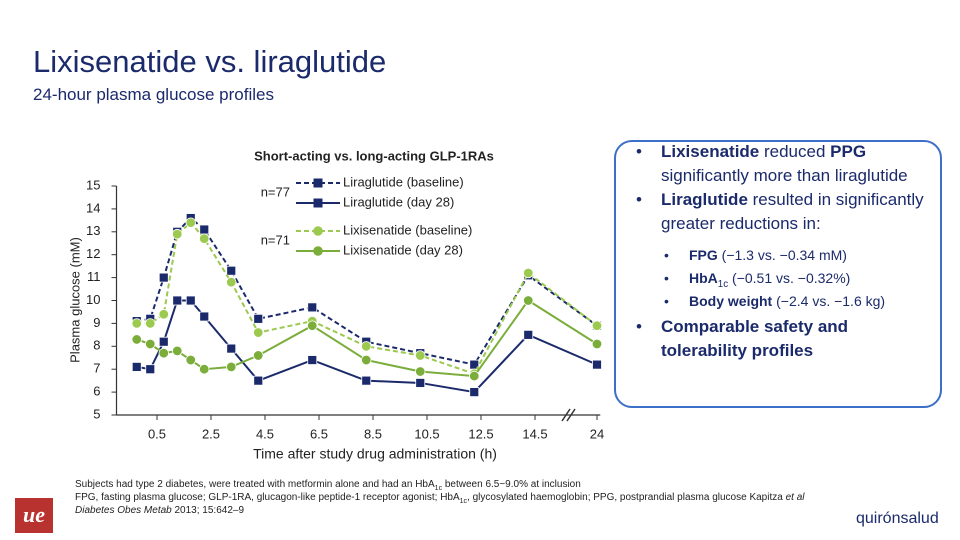 This screenshot has width=960, height=540. I want to click on slide-title: Lixisenatide vs. liraglutide, so click(210, 61).